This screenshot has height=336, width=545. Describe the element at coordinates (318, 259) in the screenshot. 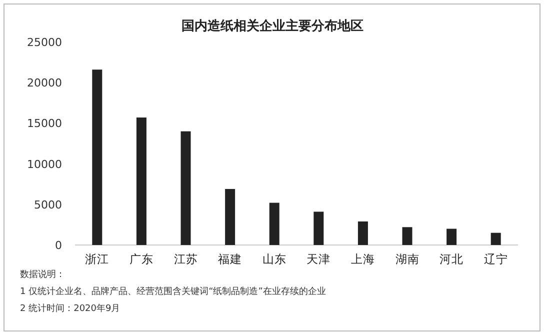

I see `x-tick-label: 天津` at that location.